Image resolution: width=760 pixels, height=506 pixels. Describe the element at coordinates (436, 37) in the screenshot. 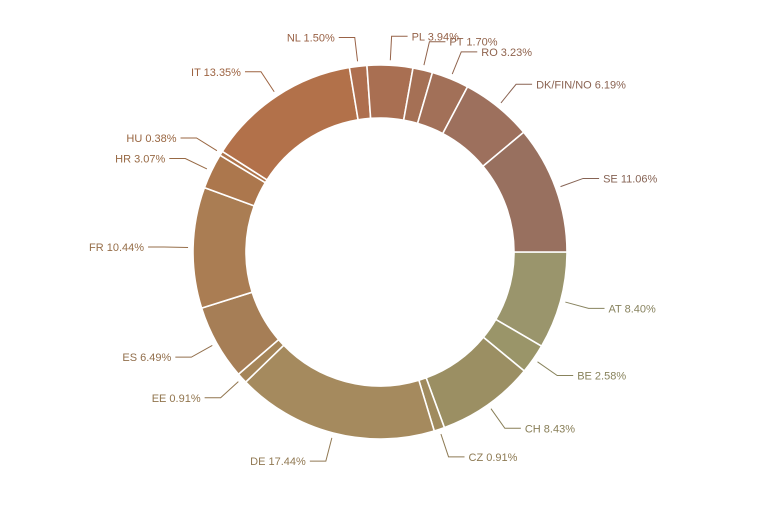

I see `label-pl: PL 3.94%` at that location.